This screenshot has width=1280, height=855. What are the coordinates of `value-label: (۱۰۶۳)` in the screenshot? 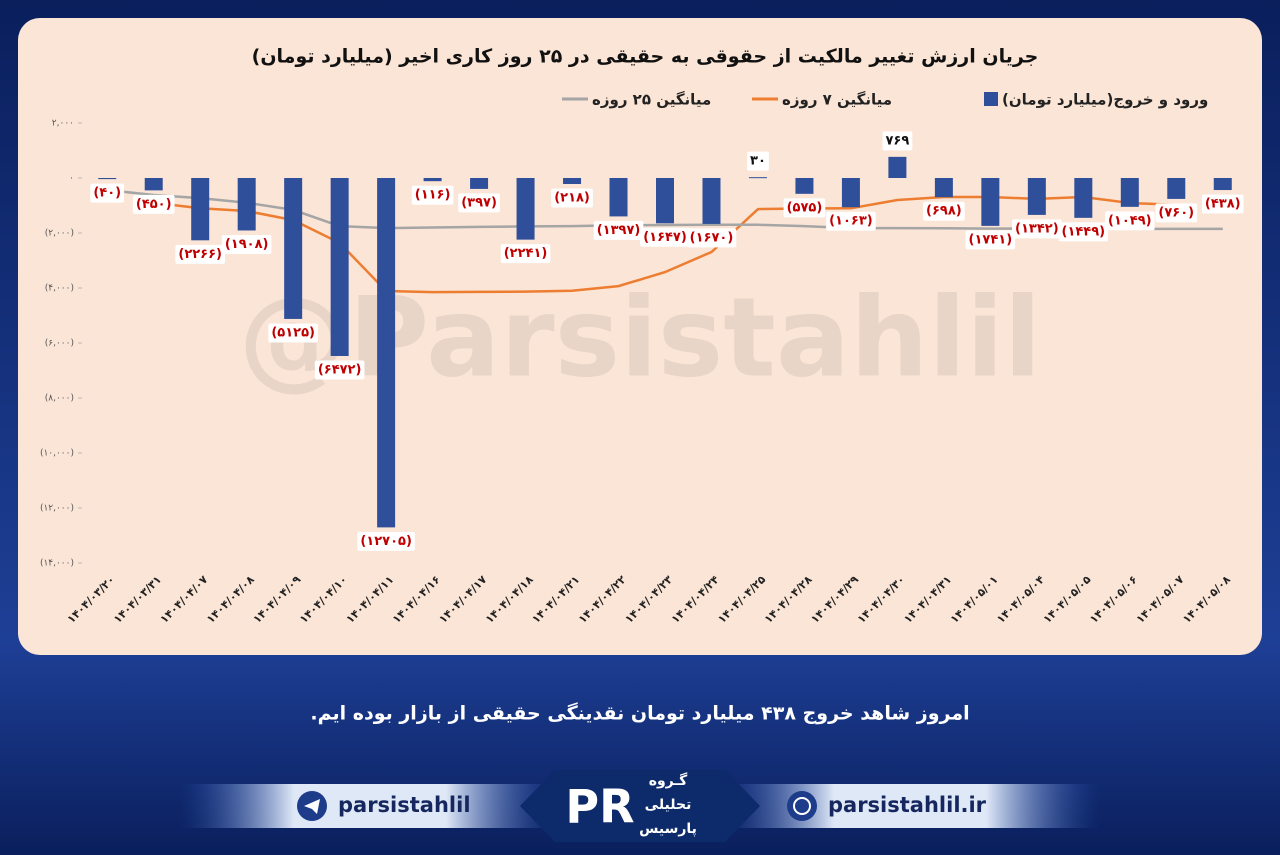 It's located at (851, 221).